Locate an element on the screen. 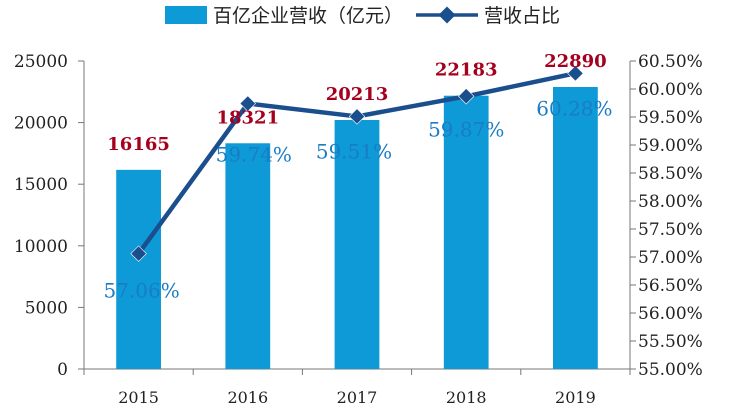 The image size is (738, 416). y-right-tick-label: 56.50% is located at coordinates (670, 286).